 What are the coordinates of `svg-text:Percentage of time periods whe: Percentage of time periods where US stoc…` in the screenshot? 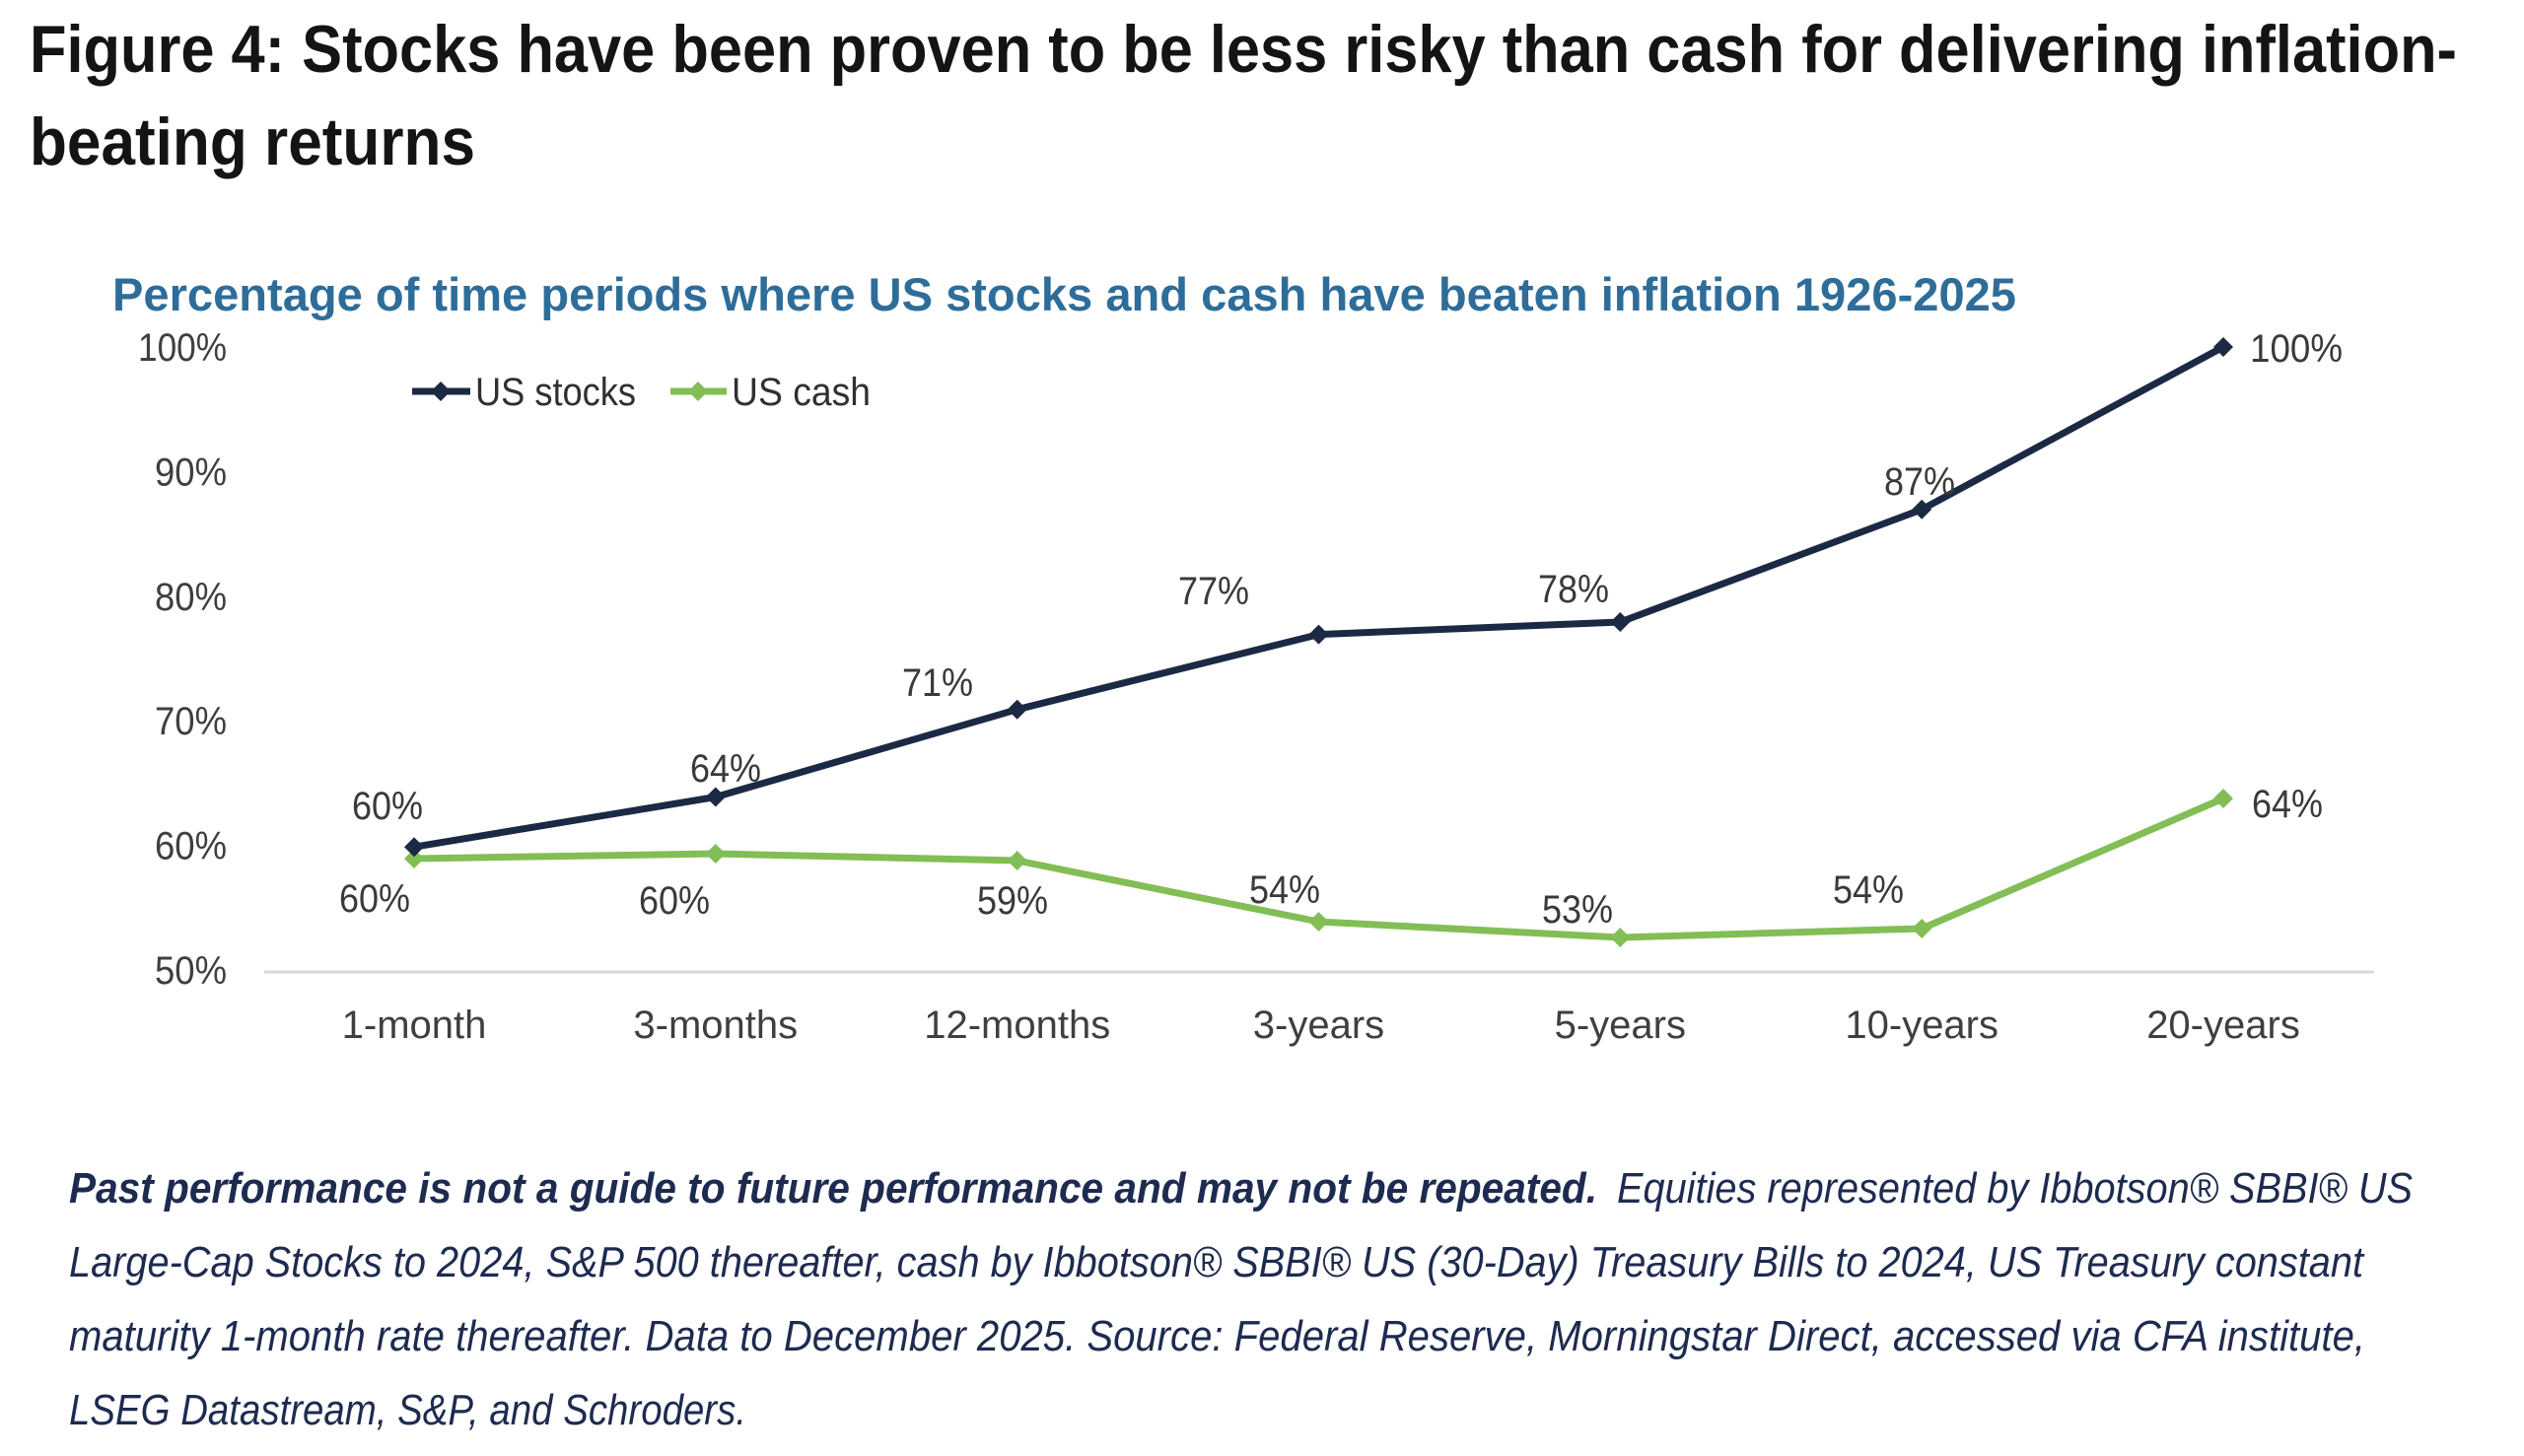 It's located at (1064, 294).